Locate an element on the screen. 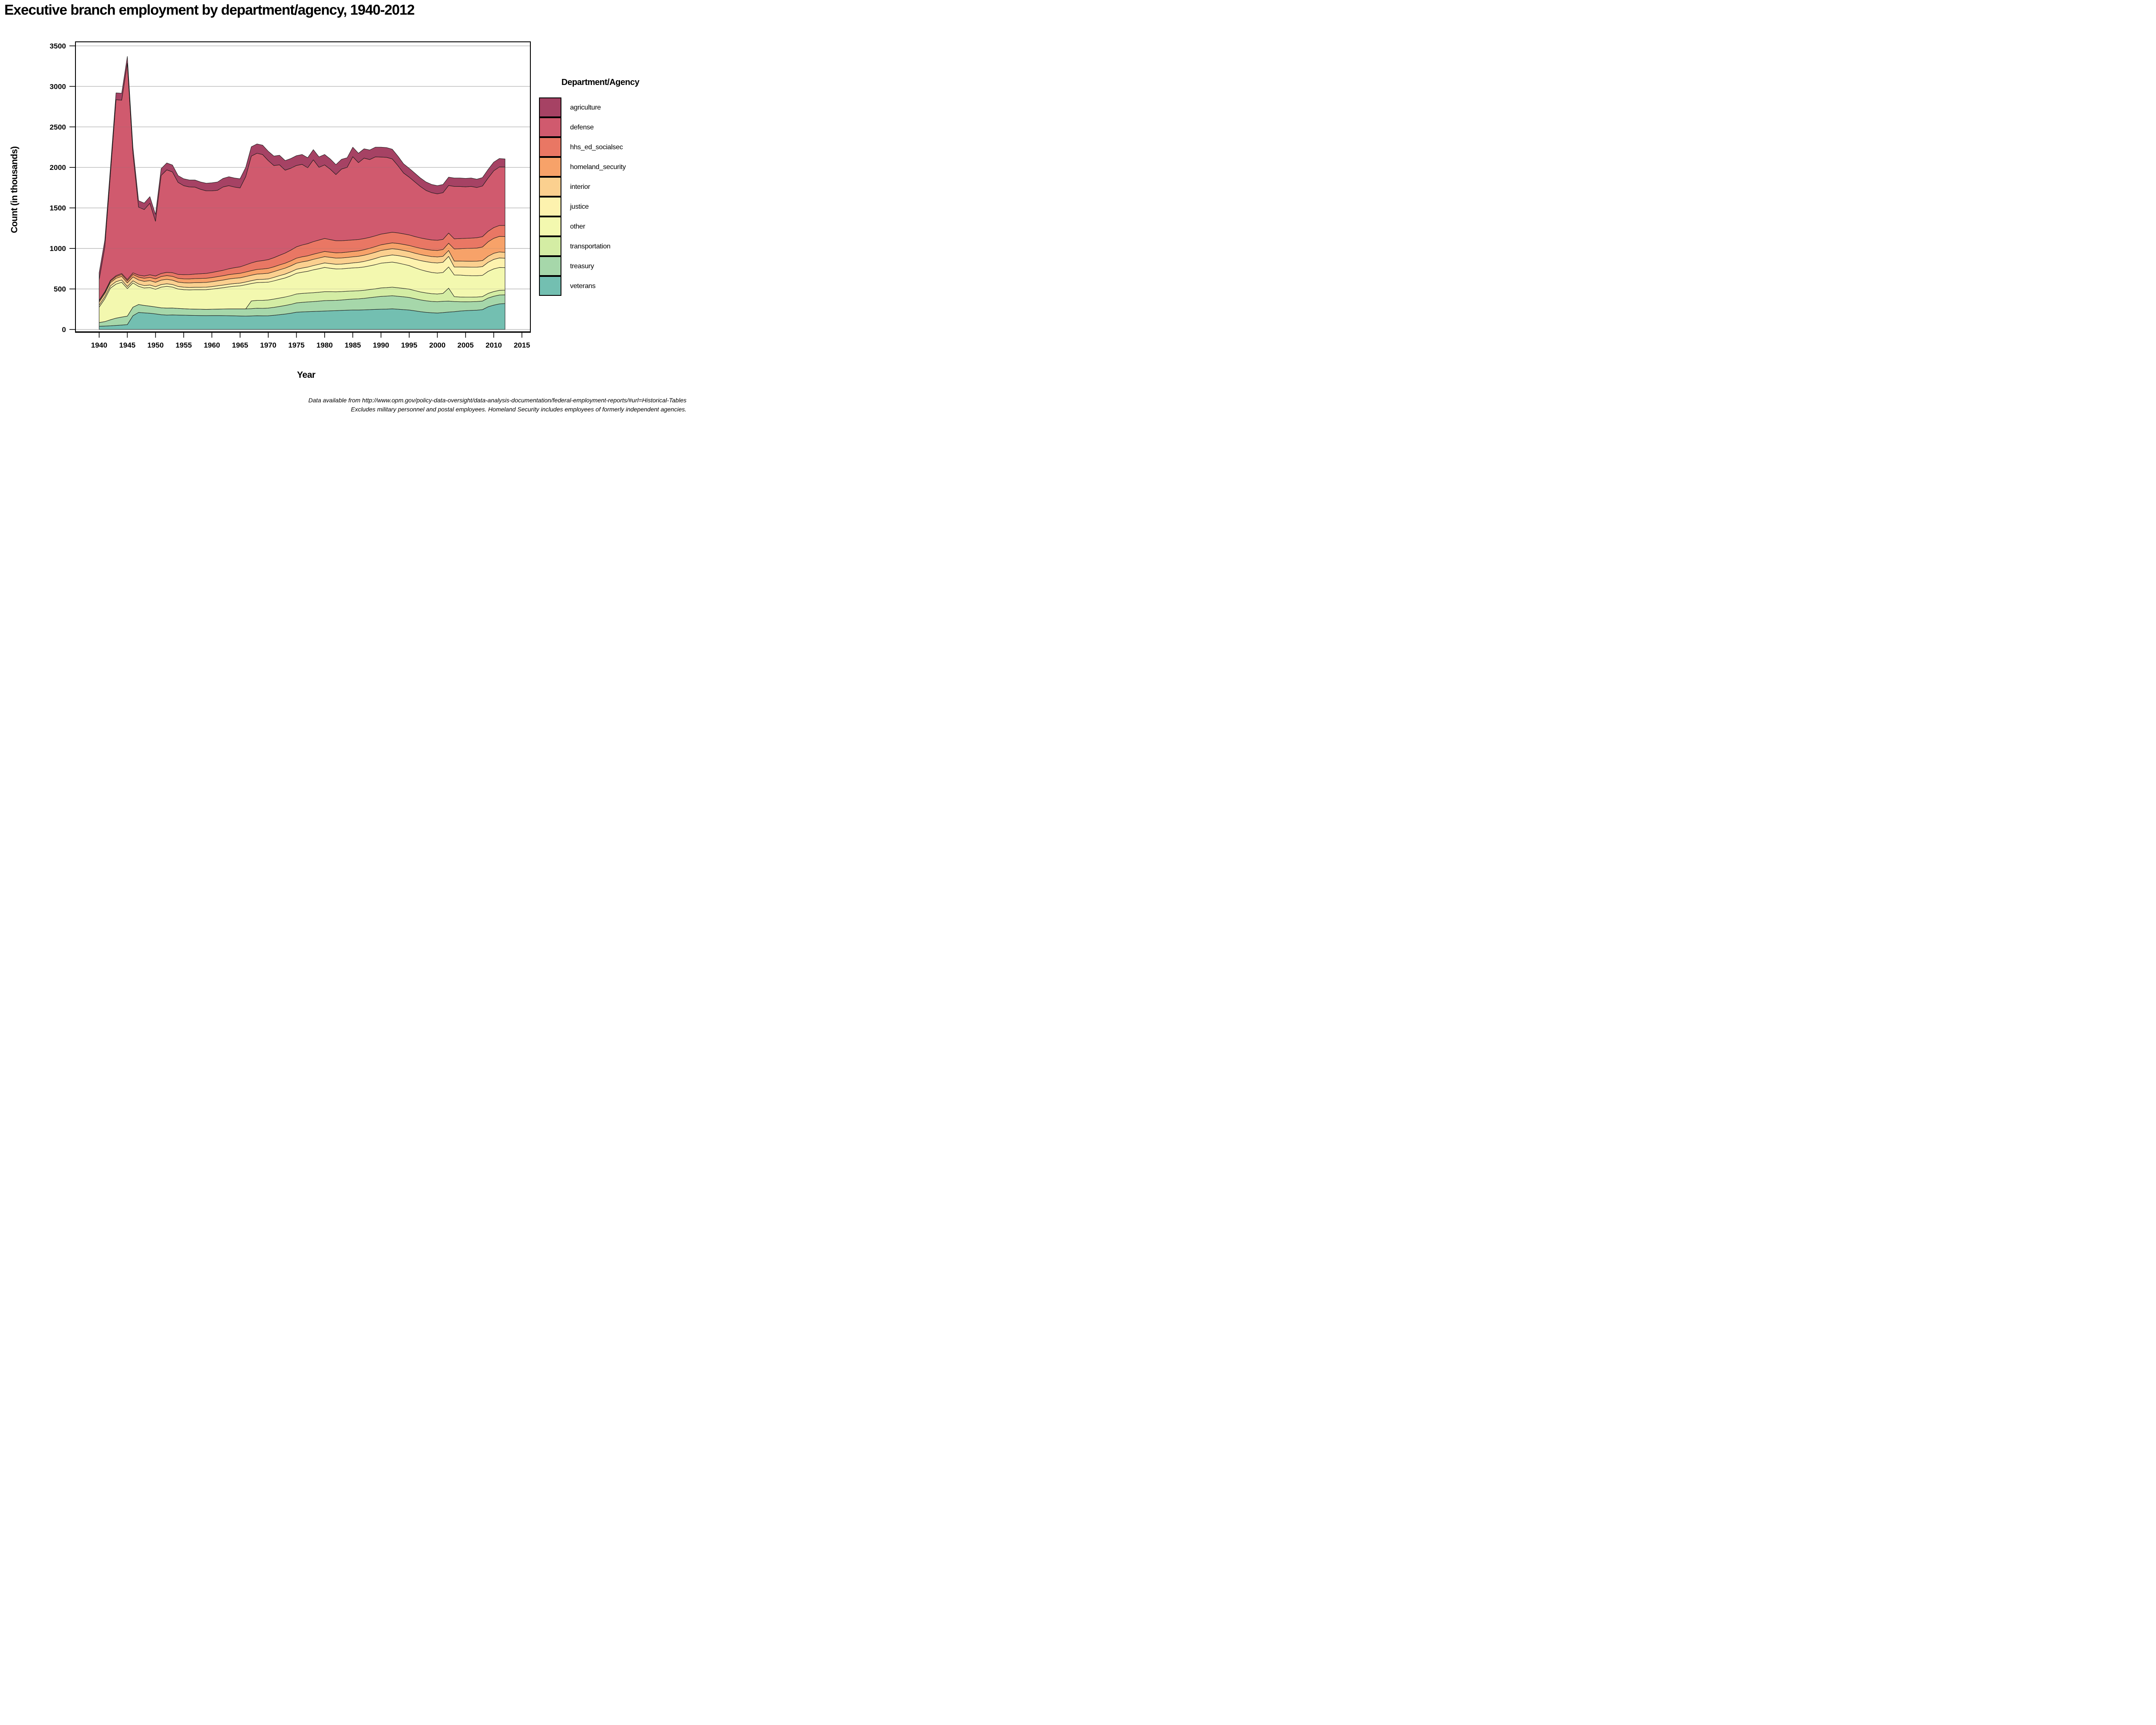 The height and width of the screenshot is (1725, 2156). y-tick-label: 3000 is located at coordinates (58, 86).